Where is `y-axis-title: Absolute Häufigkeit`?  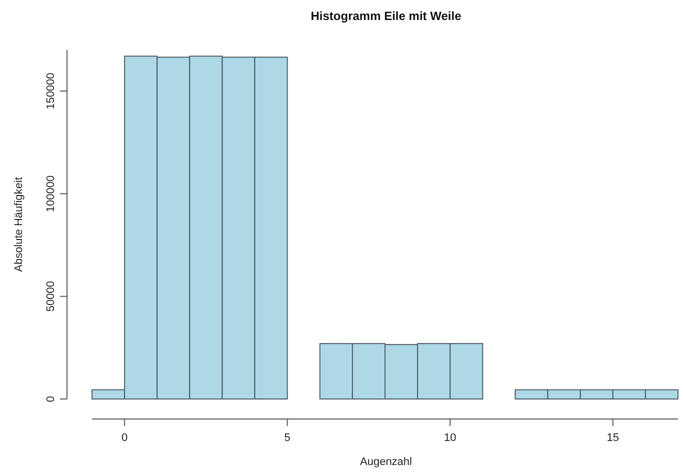
y-axis-title: Absolute Häufigkeit is located at coordinates (19, 224).